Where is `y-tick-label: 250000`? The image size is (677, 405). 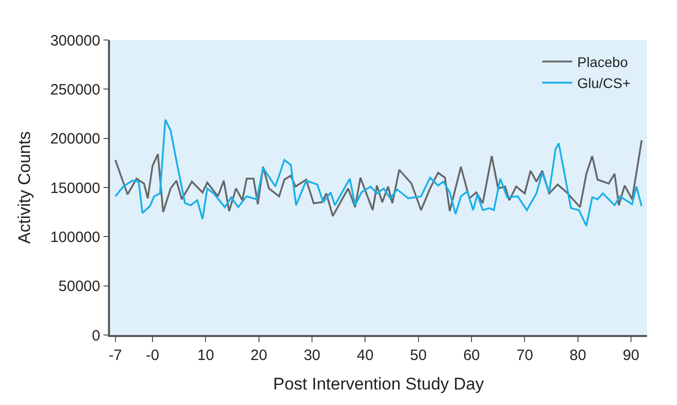 y-tick-label: 250000 is located at coordinates (75, 89).